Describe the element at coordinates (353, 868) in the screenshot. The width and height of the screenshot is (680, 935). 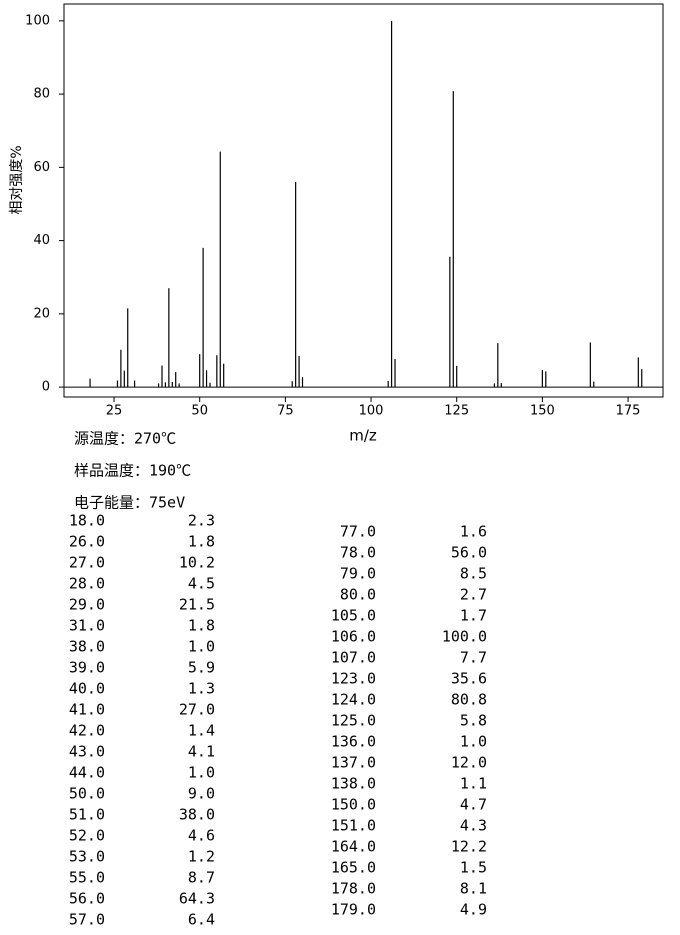
I see `mz-cell: 165.0` at that location.